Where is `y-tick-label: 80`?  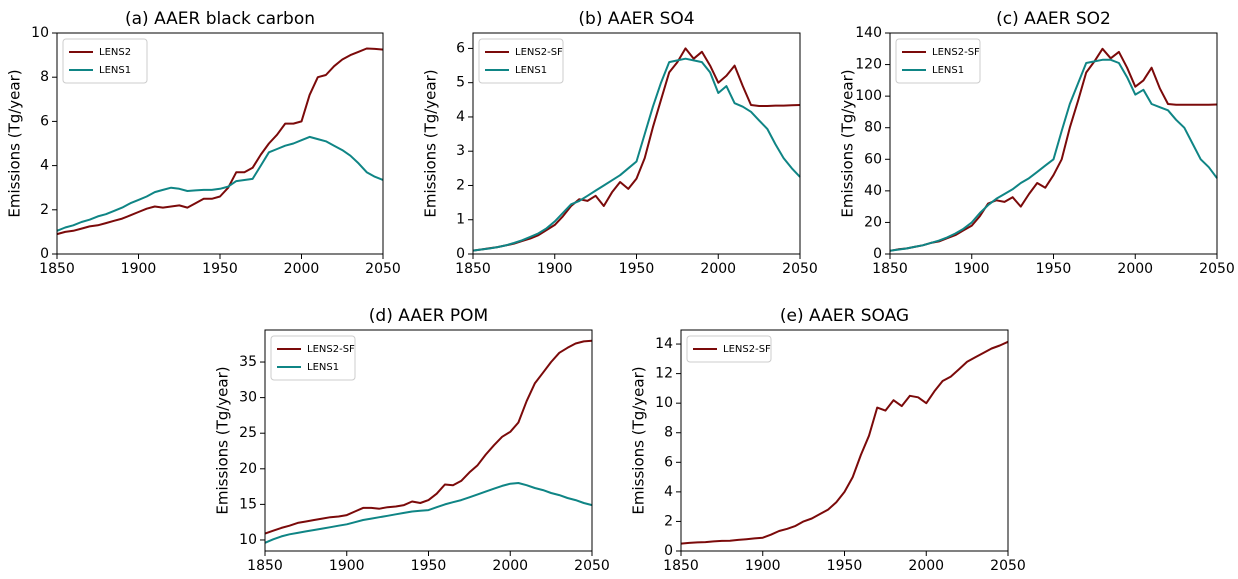 y-tick-label: 80 is located at coordinates (873, 128).